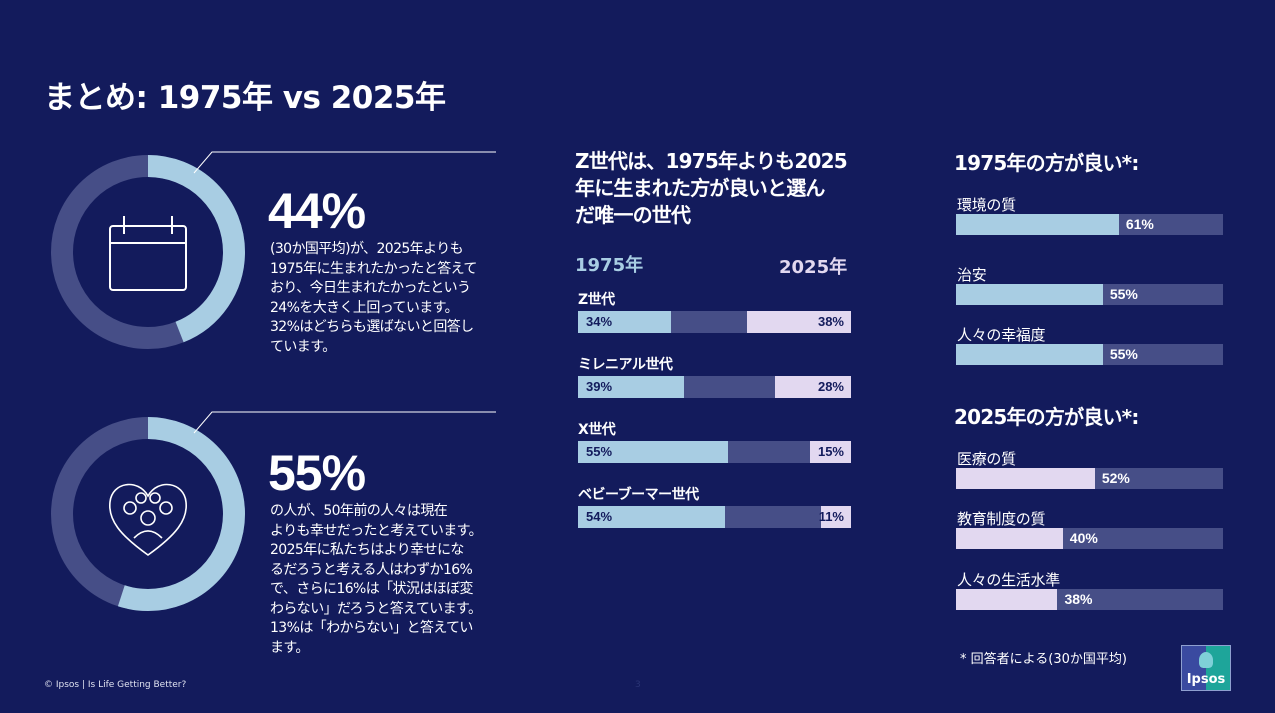  I want to click on item-bar: 40%, so click(1089, 538).